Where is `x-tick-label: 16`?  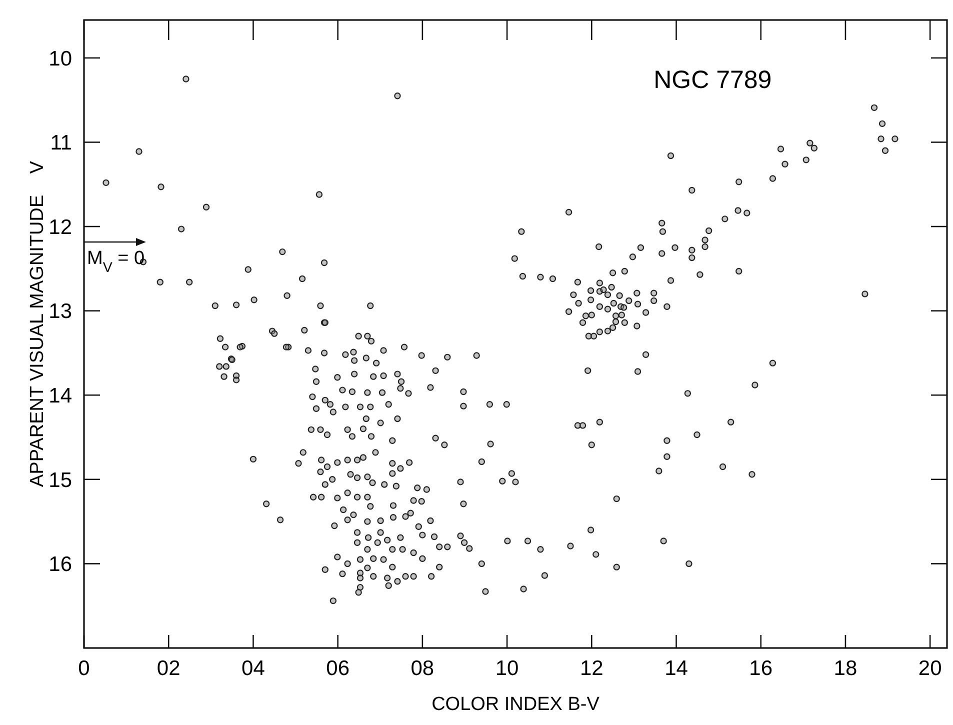 x-tick-label: 16 is located at coordinates (761, 668).